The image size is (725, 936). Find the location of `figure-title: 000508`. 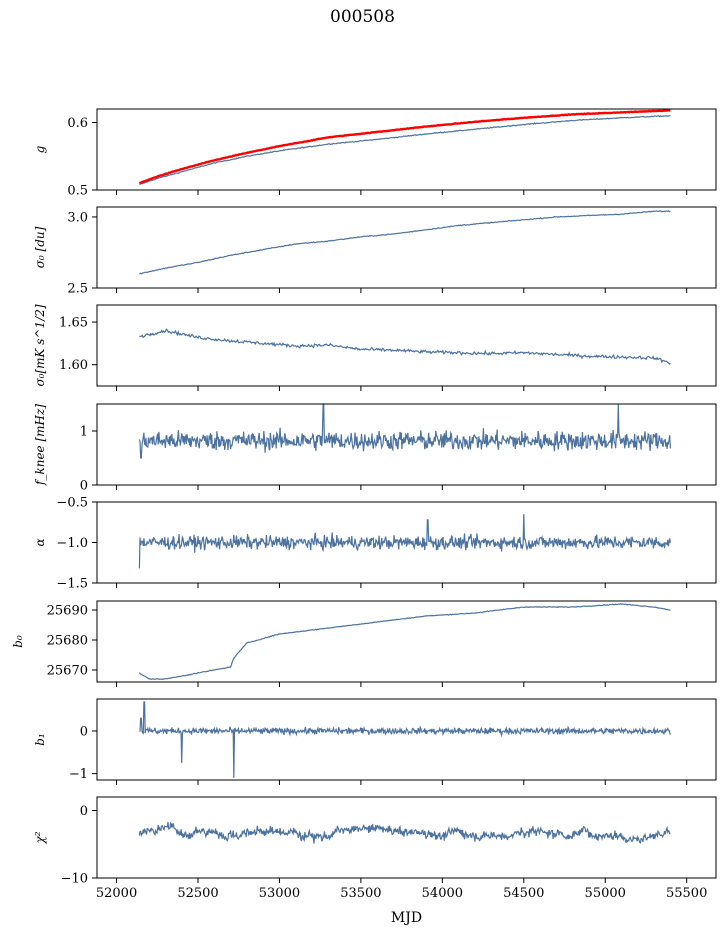

figure-title: 000508 is located at coordinates (362, 17).